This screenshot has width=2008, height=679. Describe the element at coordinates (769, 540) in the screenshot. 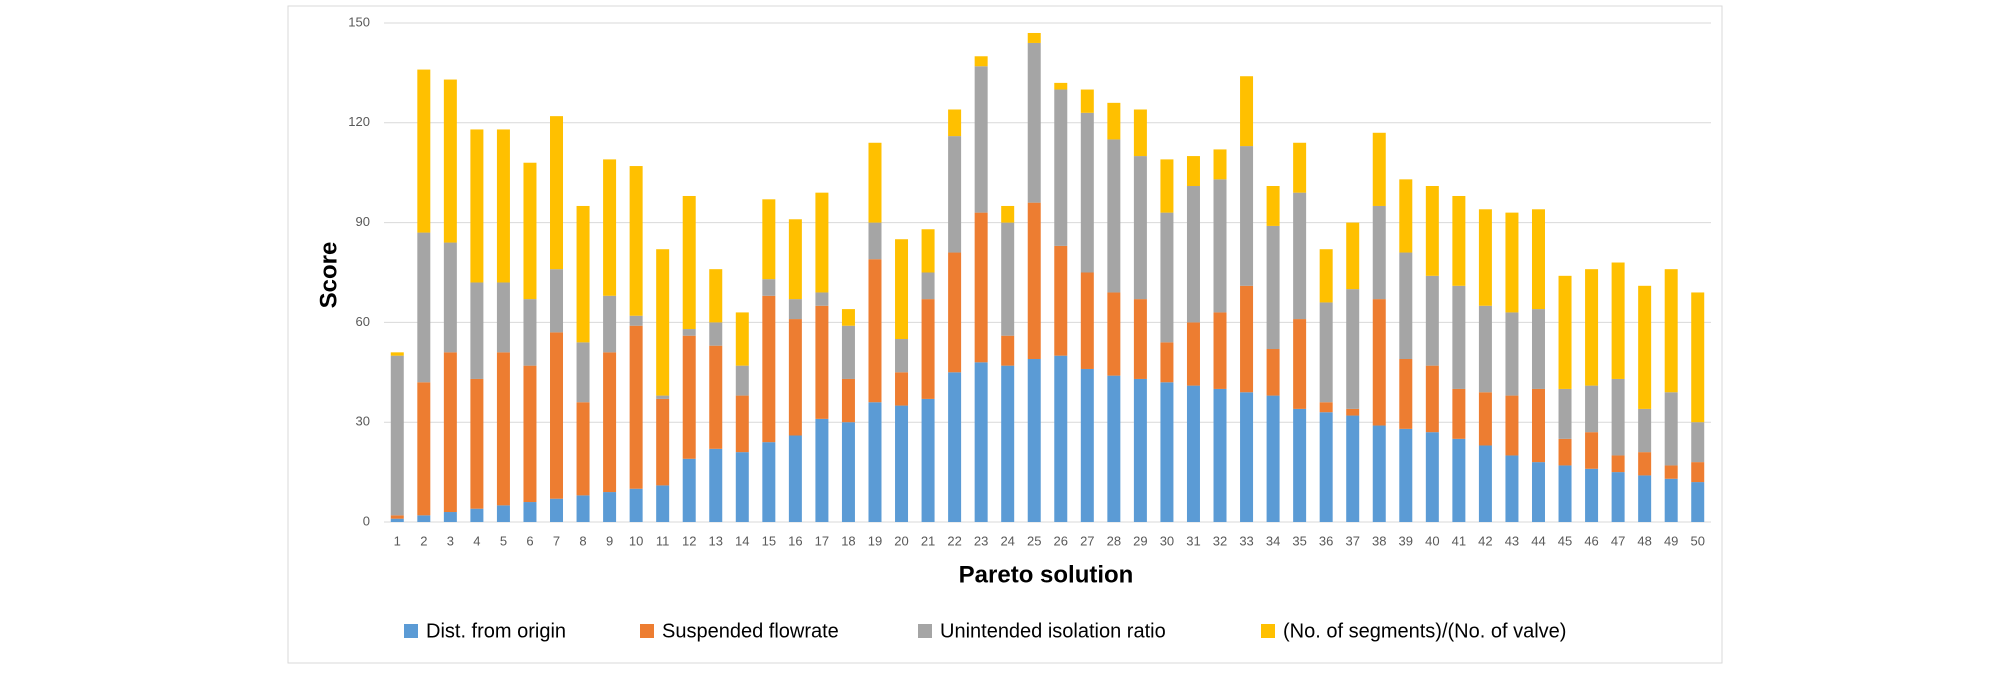

I see `x-tick-label: 15` at that location.